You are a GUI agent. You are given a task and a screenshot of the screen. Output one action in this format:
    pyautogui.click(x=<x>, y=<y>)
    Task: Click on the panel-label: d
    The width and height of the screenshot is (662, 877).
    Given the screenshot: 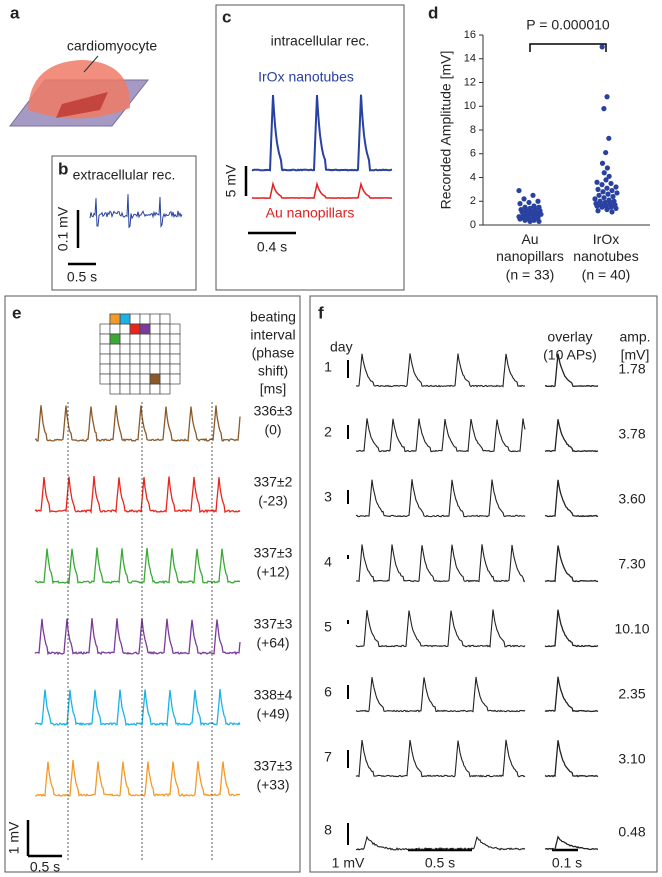 What is the action you would take?
    pyautogui.click(x=433, y=12)
    